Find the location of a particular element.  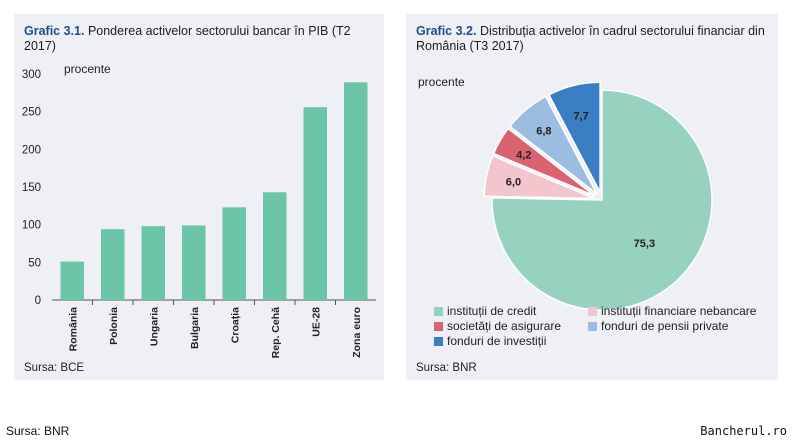

pie-chart-unit: procente is located at coordinates (441, 82).